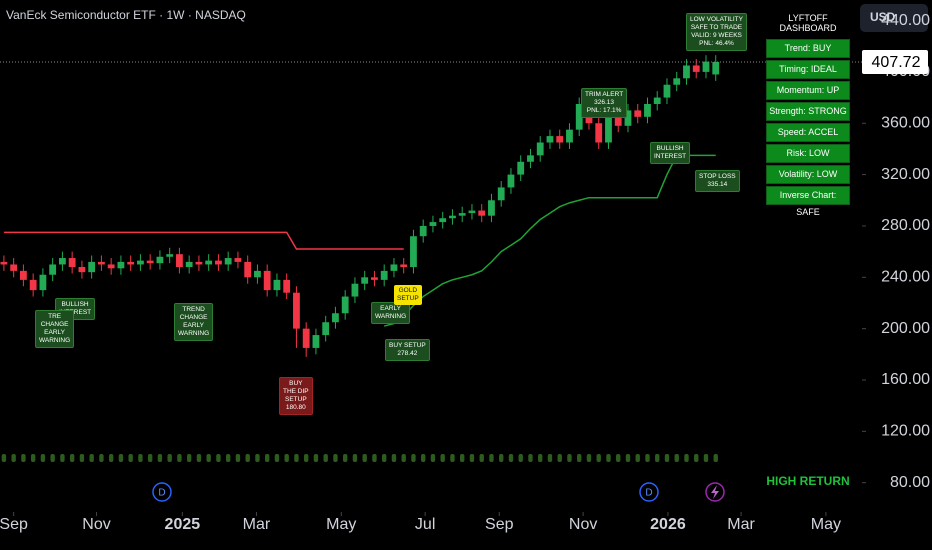 This screenshot has width=932, height=550. Describe the element at coordinates (408, 295) in the screenshot. I see `annotation: GOLD SETUP` at that location.